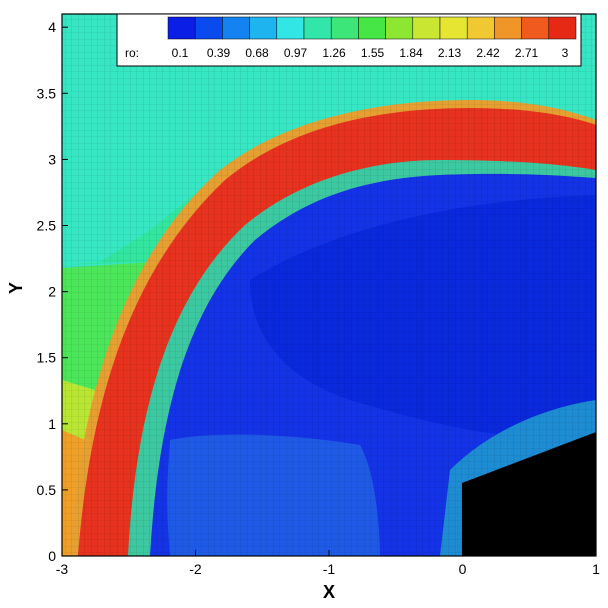  I want to click on legend-variable-label: ro:, so click(132, 53).